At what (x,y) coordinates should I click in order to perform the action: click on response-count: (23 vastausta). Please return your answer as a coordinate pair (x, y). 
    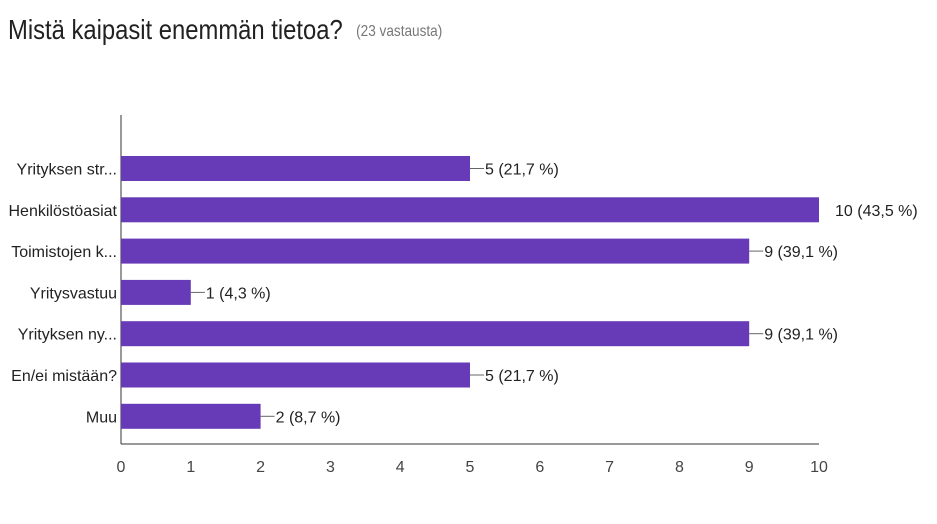
    Looking at the image, I should click on (399, 31).